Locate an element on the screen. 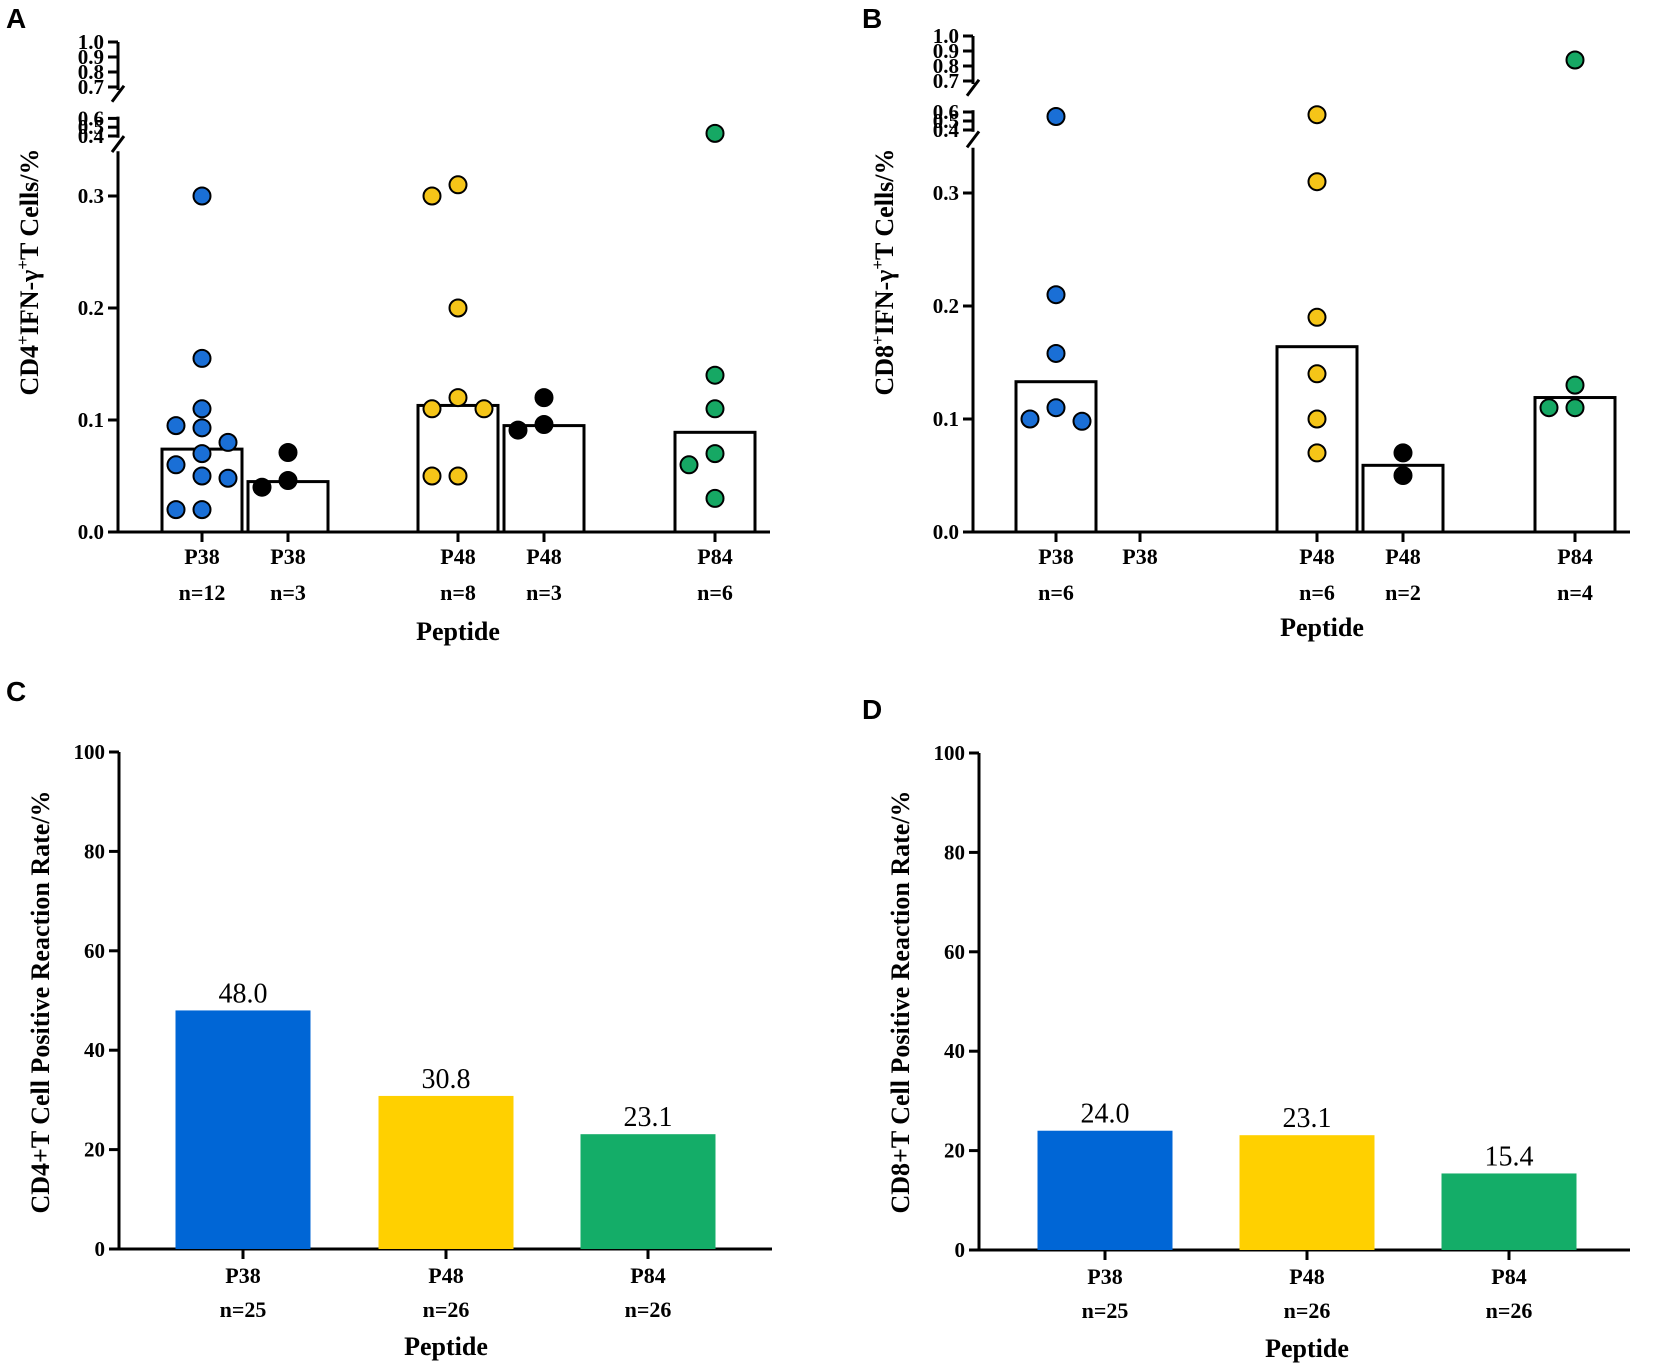 The height and width of the screenshot is (1367, 1654). panel-d-y-ticks: 0 20 40 60 80 100 is located at coordinates (956, 1001).